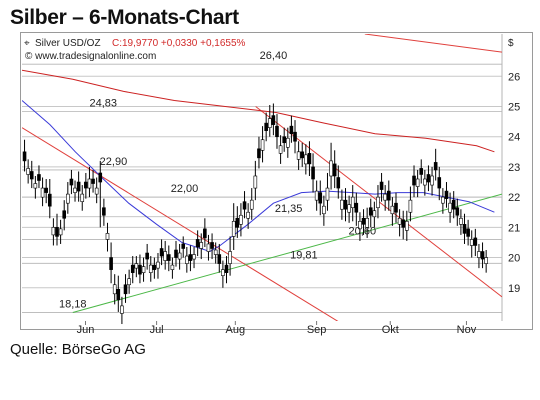 The image size is (540, 400). What do you see at coordinates (514, 108) in the screenshot?
I see `y-tick-label: 25` at bounding box center [514, 108].